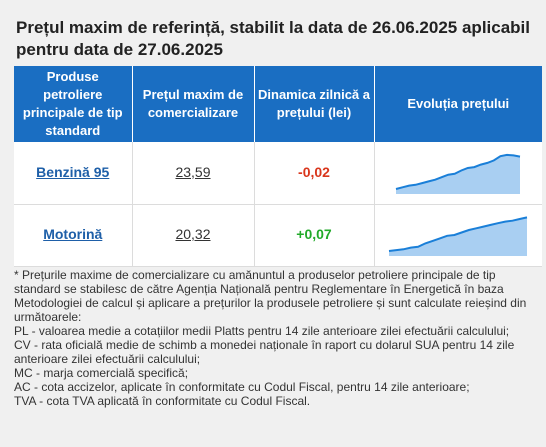 The width and height of the screenshot is (546, 447). What do you see at coordinates (101, 373) in the screenshot?
I see `footnote-mc: MC - marja comercială specifică;` at bounding box center [101, 373].